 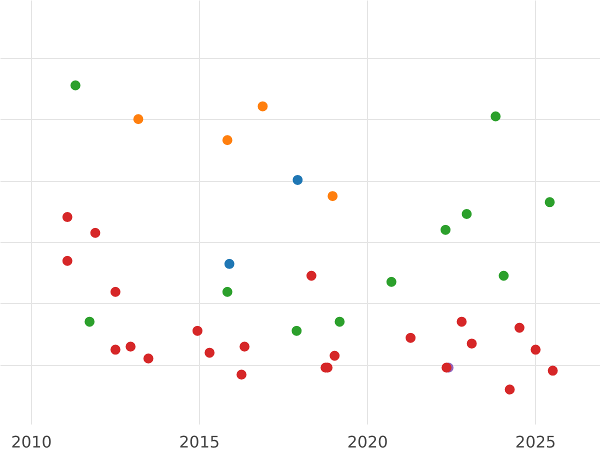 I want to click on x-tick-label: 2020, so click(x=367, y=441).